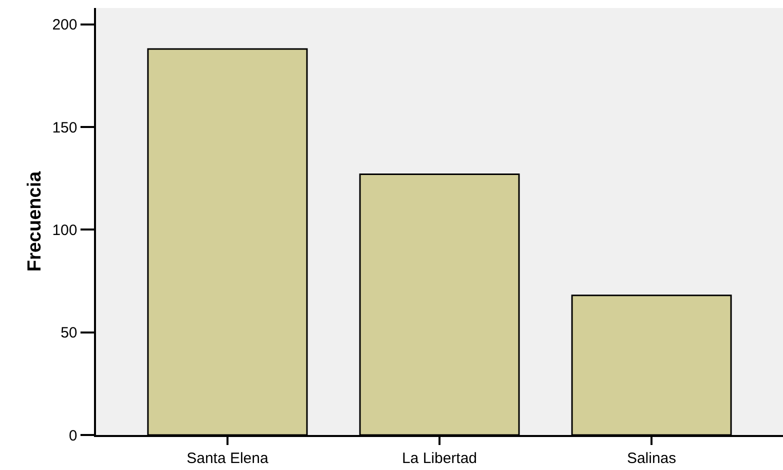 This screenshot has width=783, height=470. I want to click on y-tick-label: 150, so click(65, 127).